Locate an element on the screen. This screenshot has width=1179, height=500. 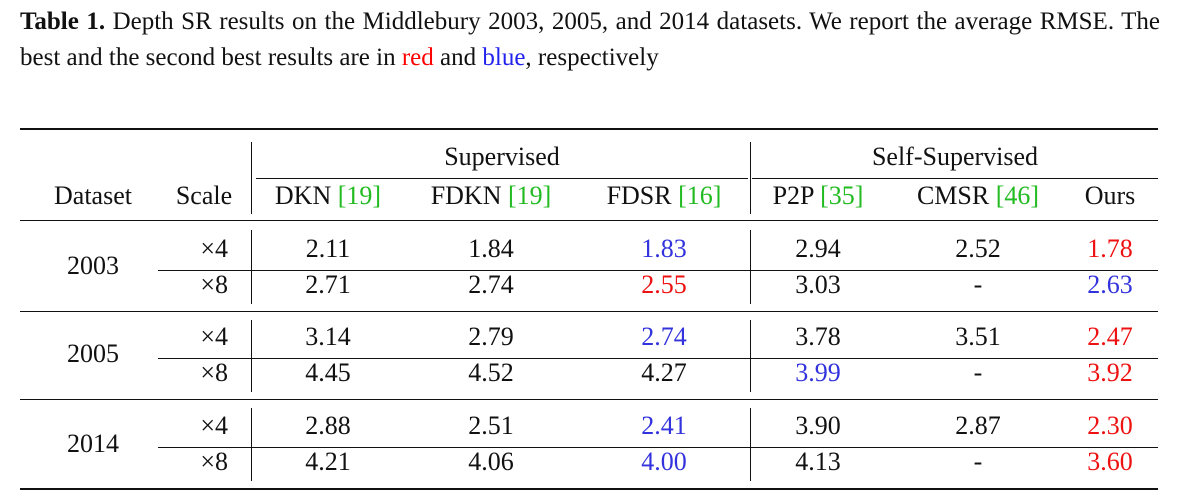
header-method-0: DKN [19] is located at coordinates (328, 196).